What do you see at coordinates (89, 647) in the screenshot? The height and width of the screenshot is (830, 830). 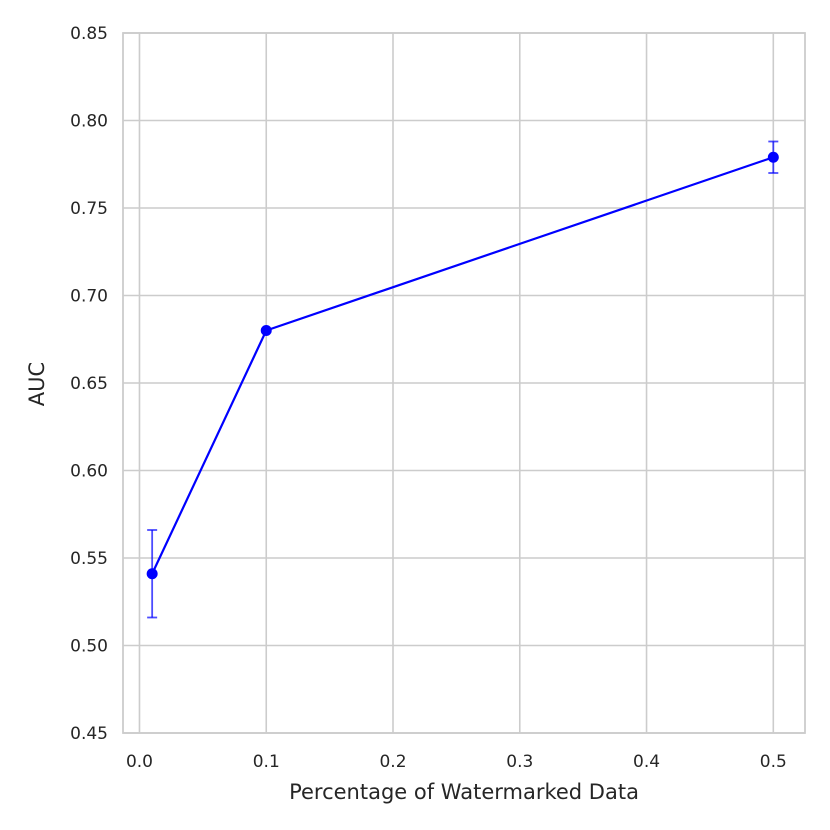 I see `y-tick-label: 0.50` at bounding box center [89, 647].